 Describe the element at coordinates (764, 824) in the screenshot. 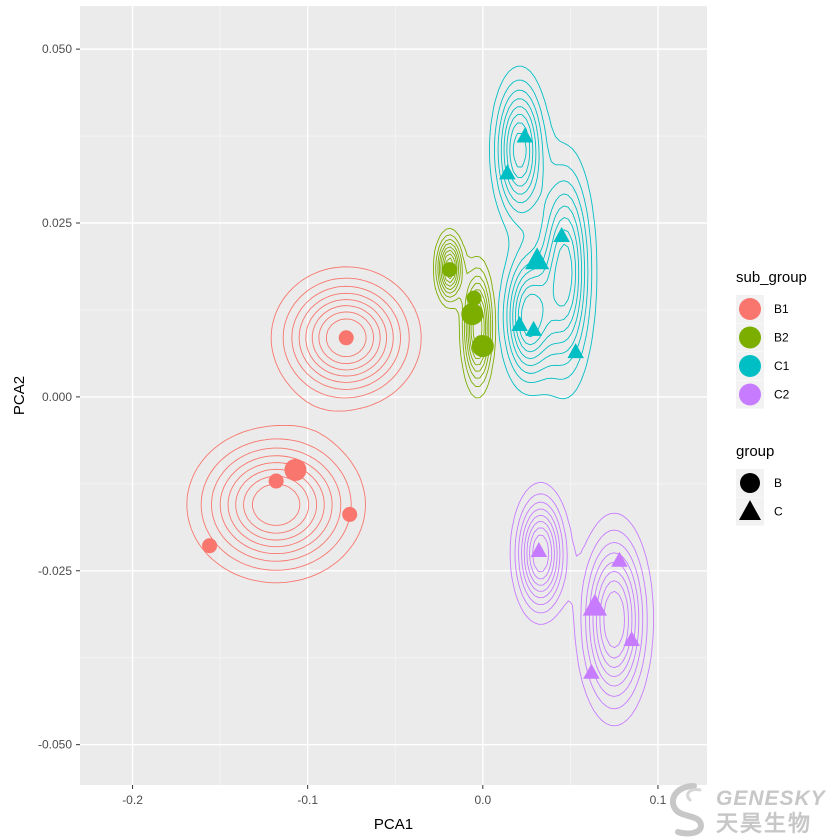

I see `watermark-name-cn: 天昊生物` at that location.